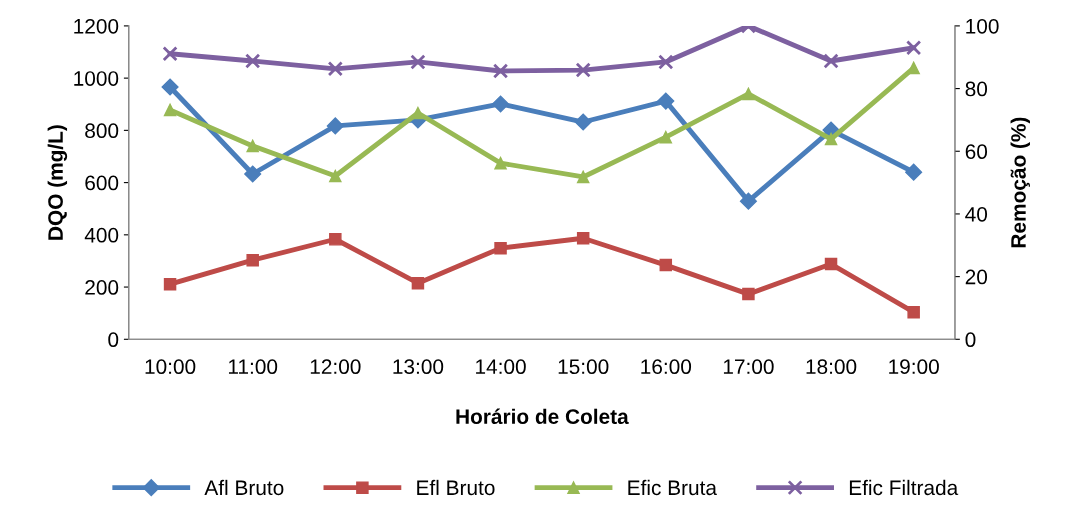 This screenshot has height=518, width=1073. What do you see at coordinates (102, 287) in the screenshot?
I see `y-tick-label: 200` at bounding box center [102, 287].